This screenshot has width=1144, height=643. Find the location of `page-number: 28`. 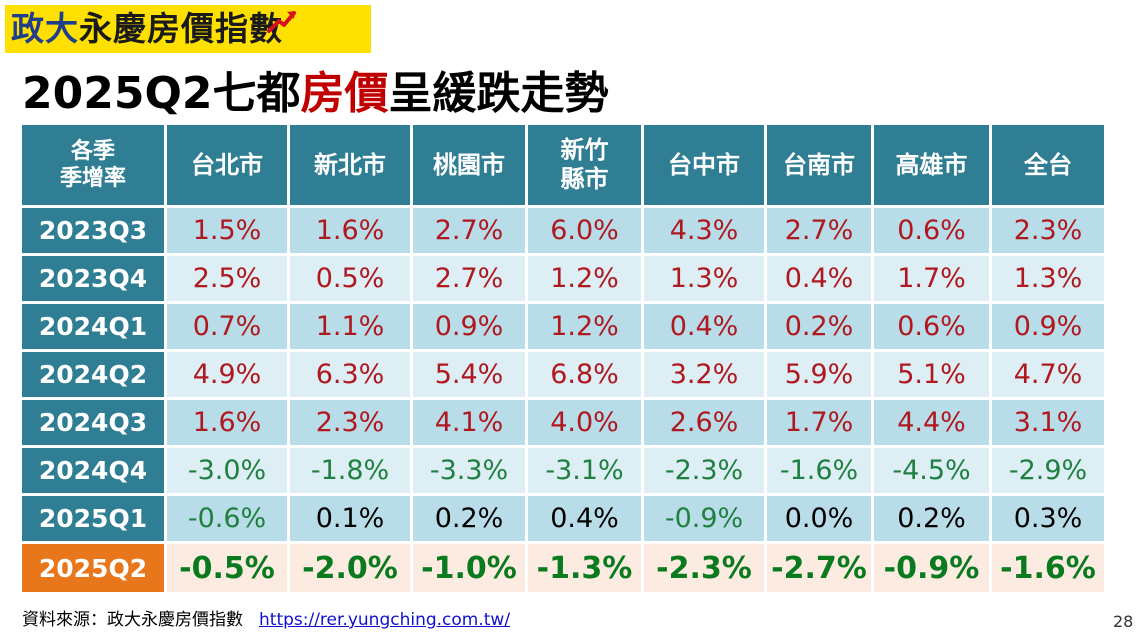

page-number: 28 is located at coordinates (1123, 621).